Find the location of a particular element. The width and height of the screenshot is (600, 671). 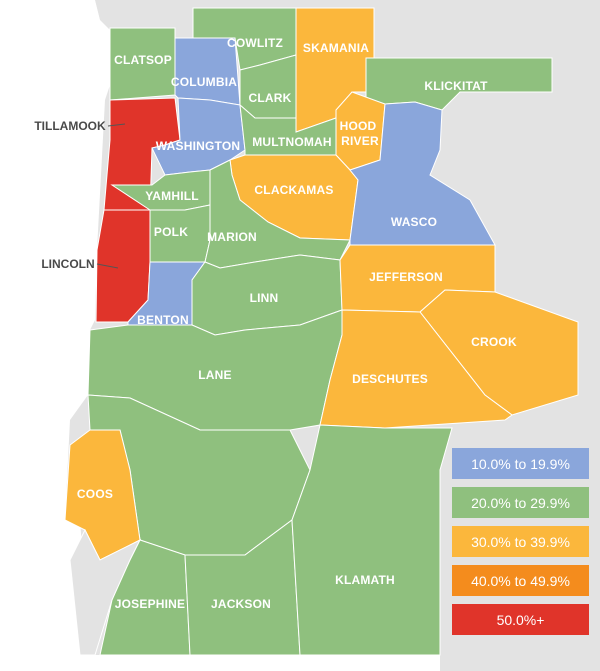

label-yamhill: YAMHILL is located at coordinates (172, 196).